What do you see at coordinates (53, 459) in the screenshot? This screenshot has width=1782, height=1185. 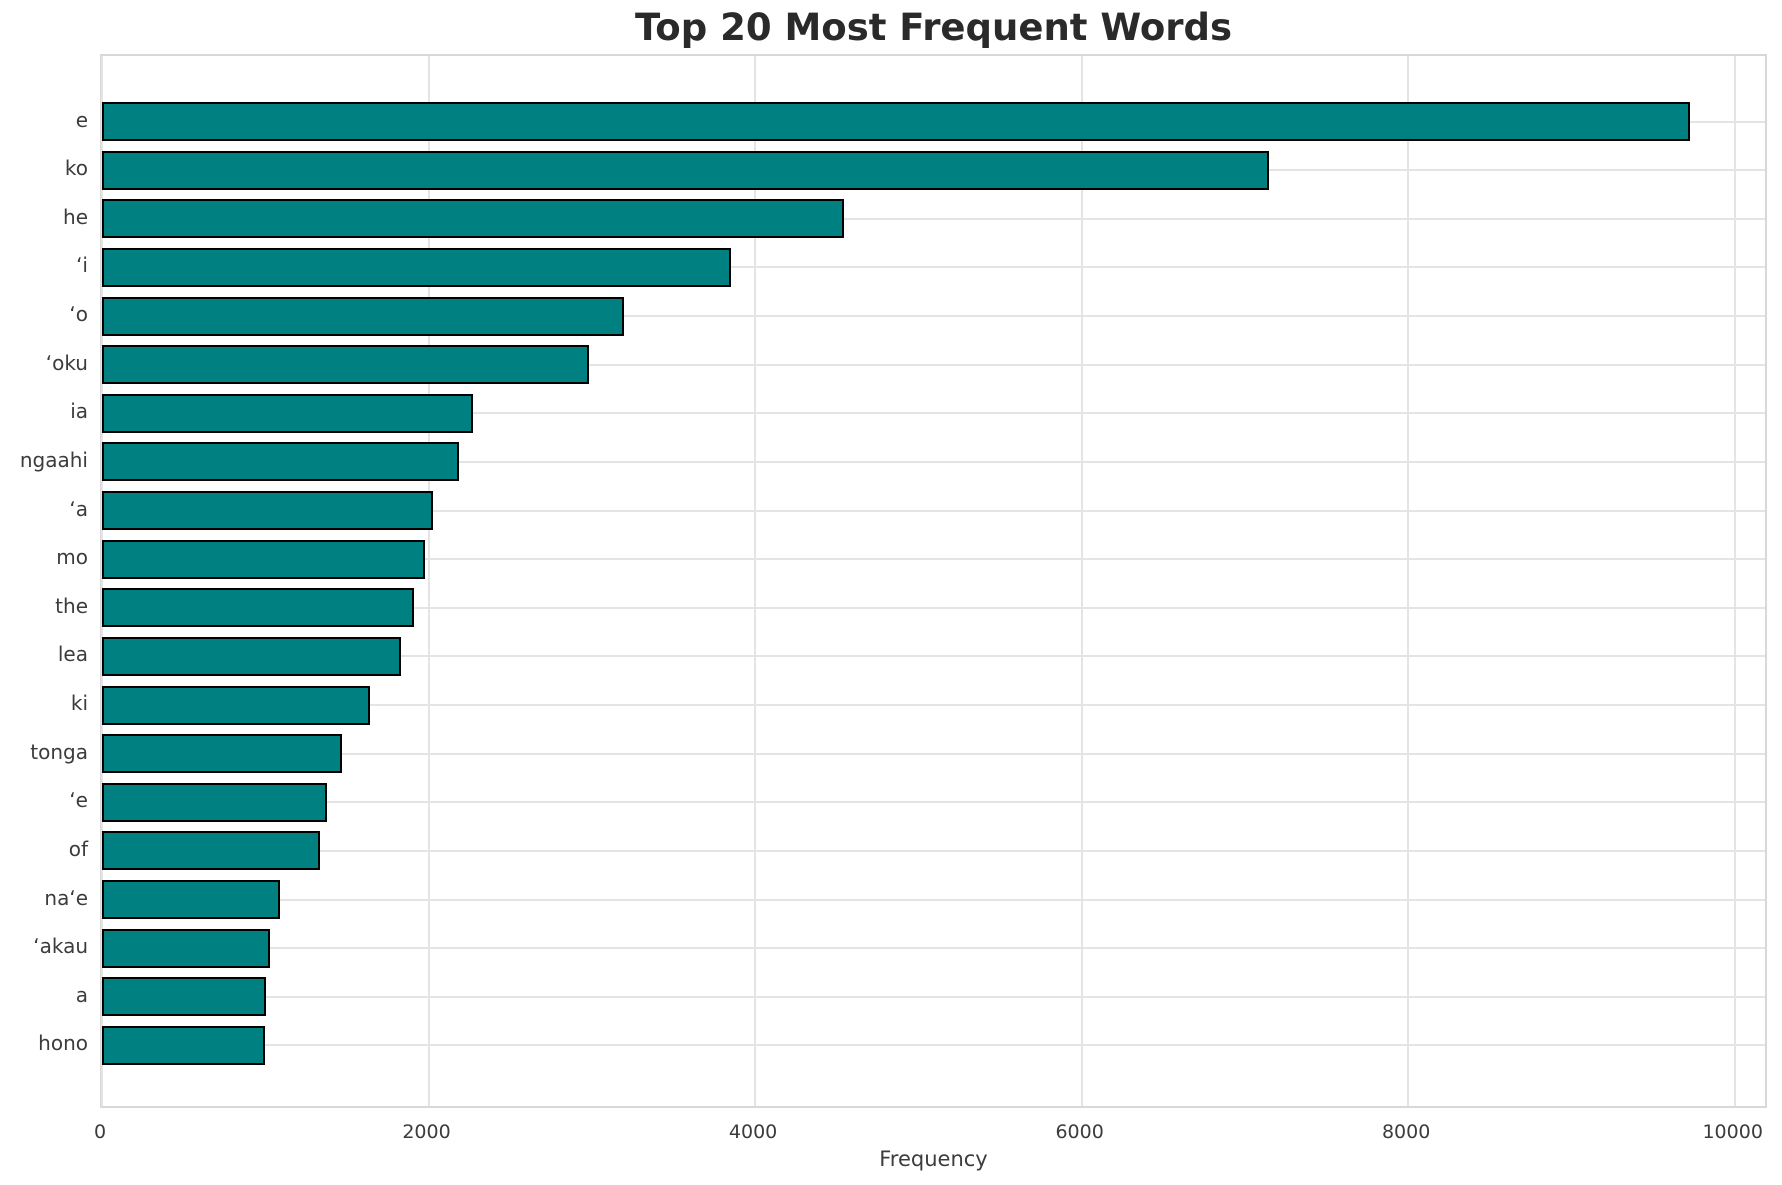 I see `y-tick-label: ngaahi` at bounding box center [53, 459].